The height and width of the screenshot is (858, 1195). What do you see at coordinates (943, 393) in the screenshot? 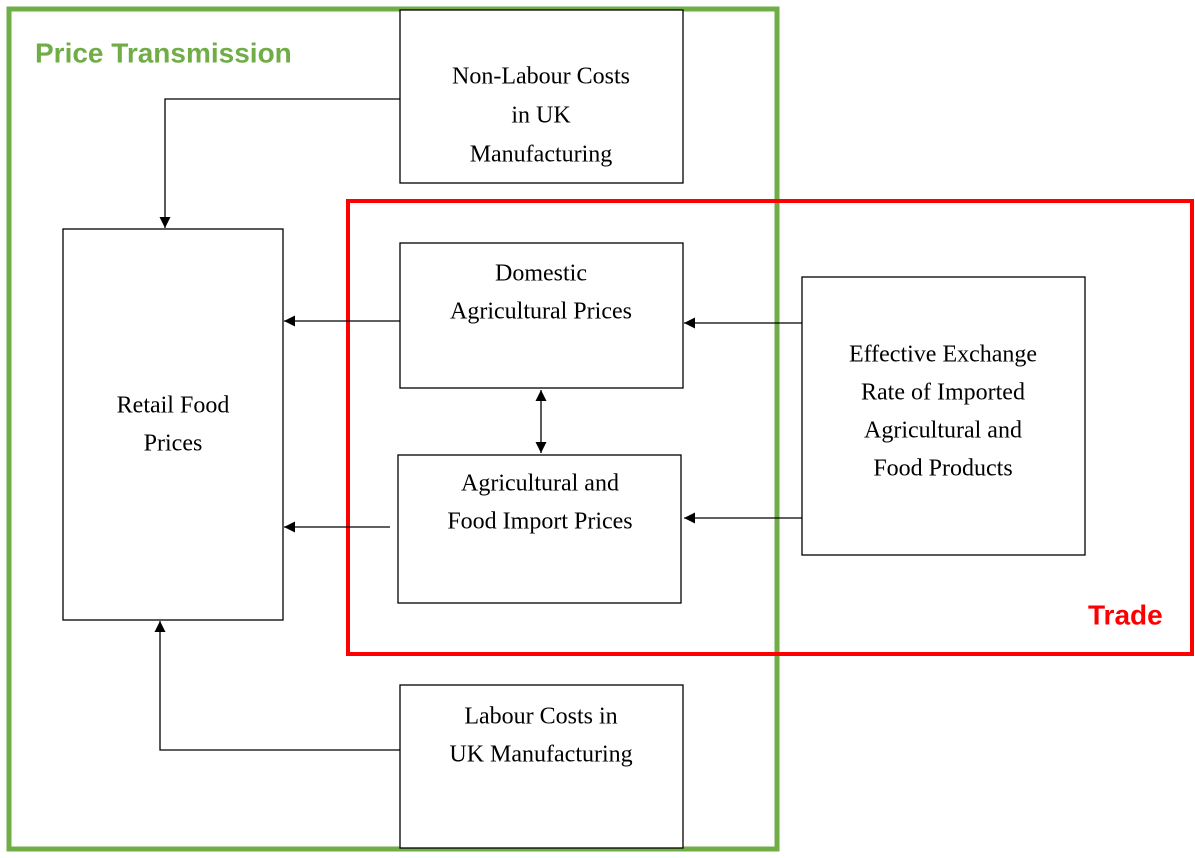
I see `node-label: Rate of Imported` at bounding box center [943, 393].